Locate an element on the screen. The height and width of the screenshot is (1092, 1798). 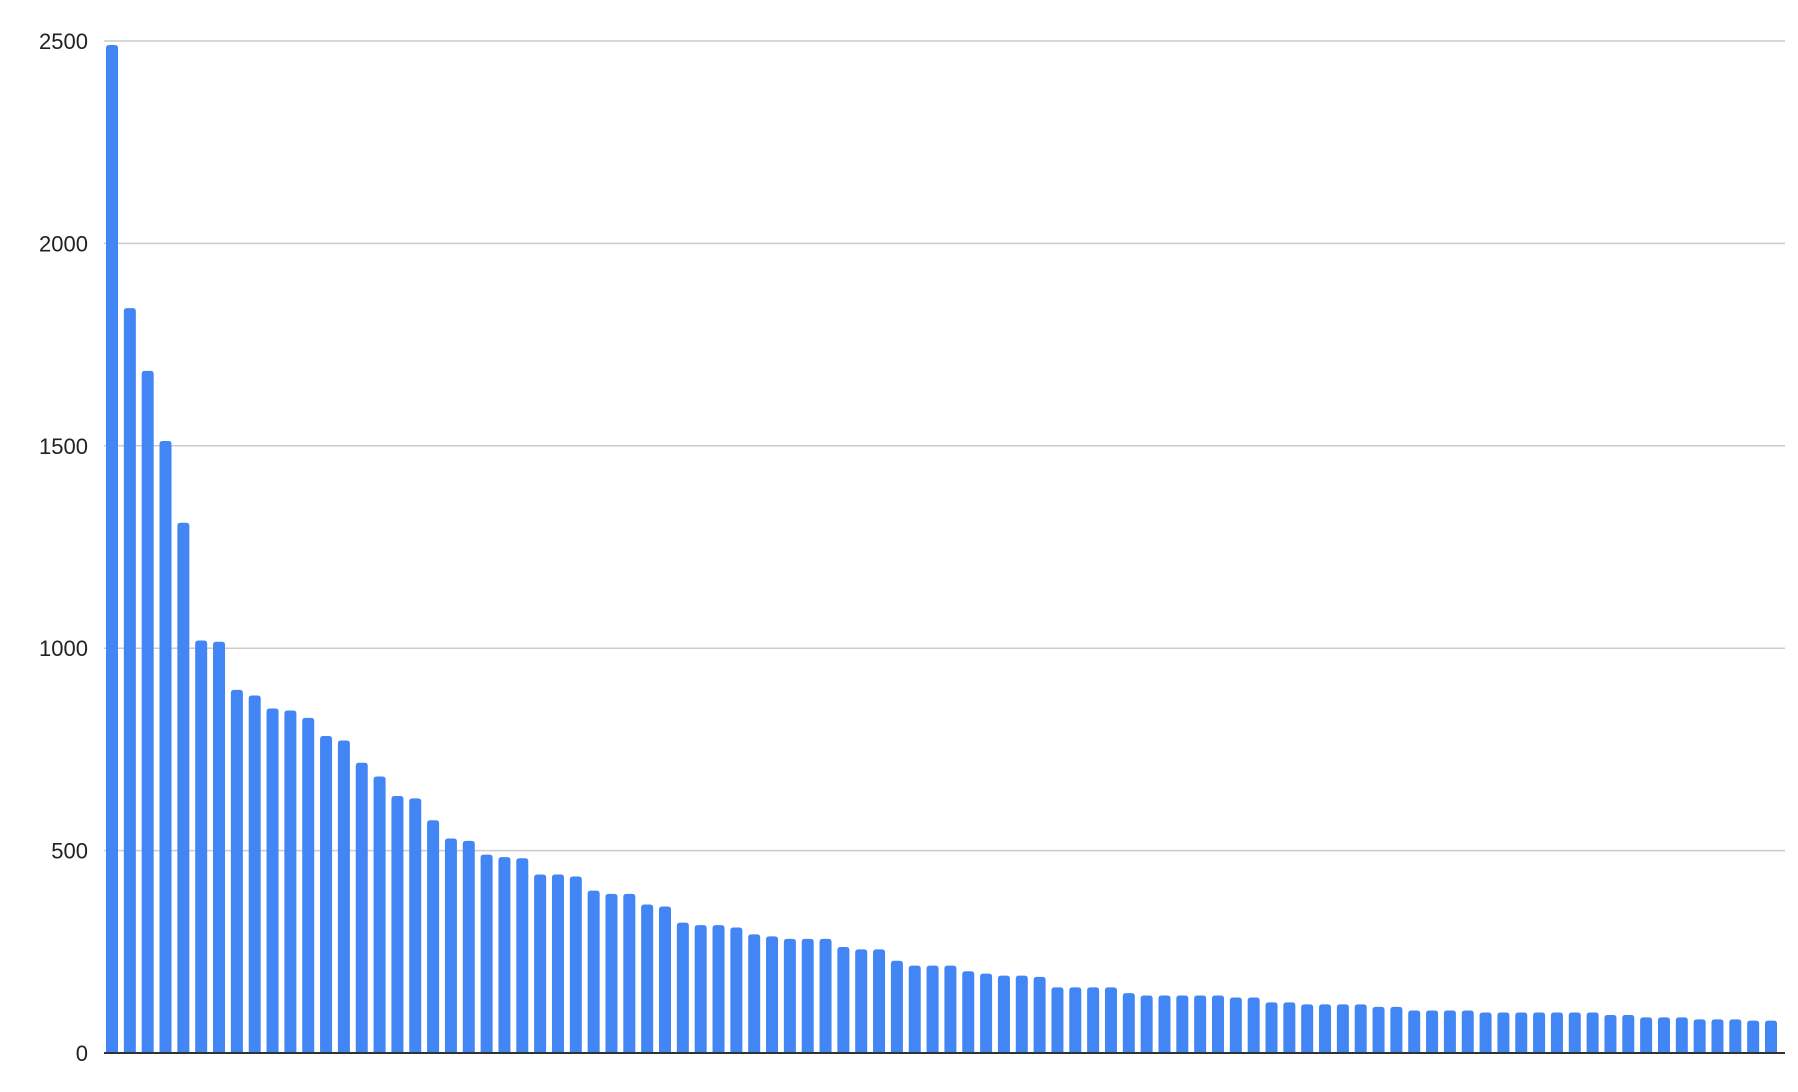
y-tick-label: 2000 is located at coordinates (63, 243).